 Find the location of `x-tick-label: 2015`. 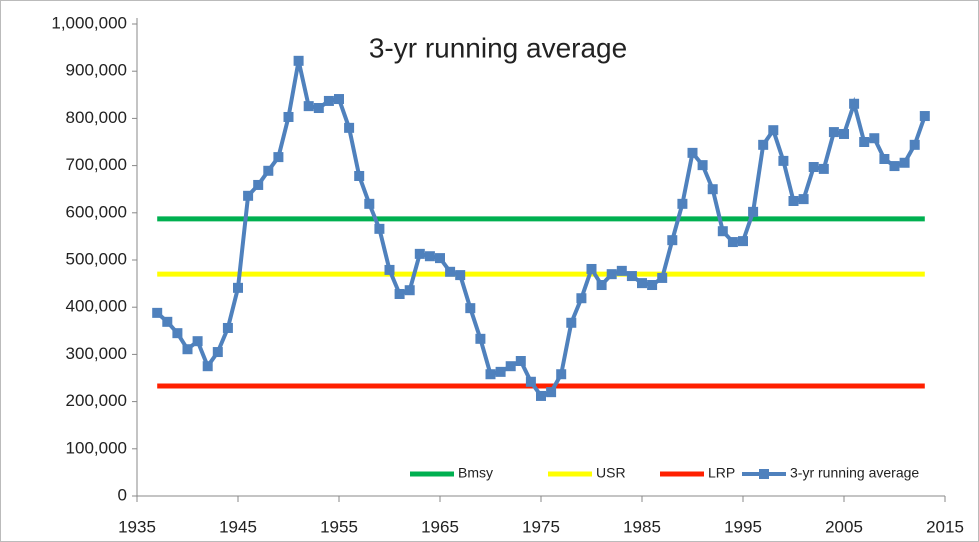

x-tick-label: 2015 is located at coordinates (945, 526).